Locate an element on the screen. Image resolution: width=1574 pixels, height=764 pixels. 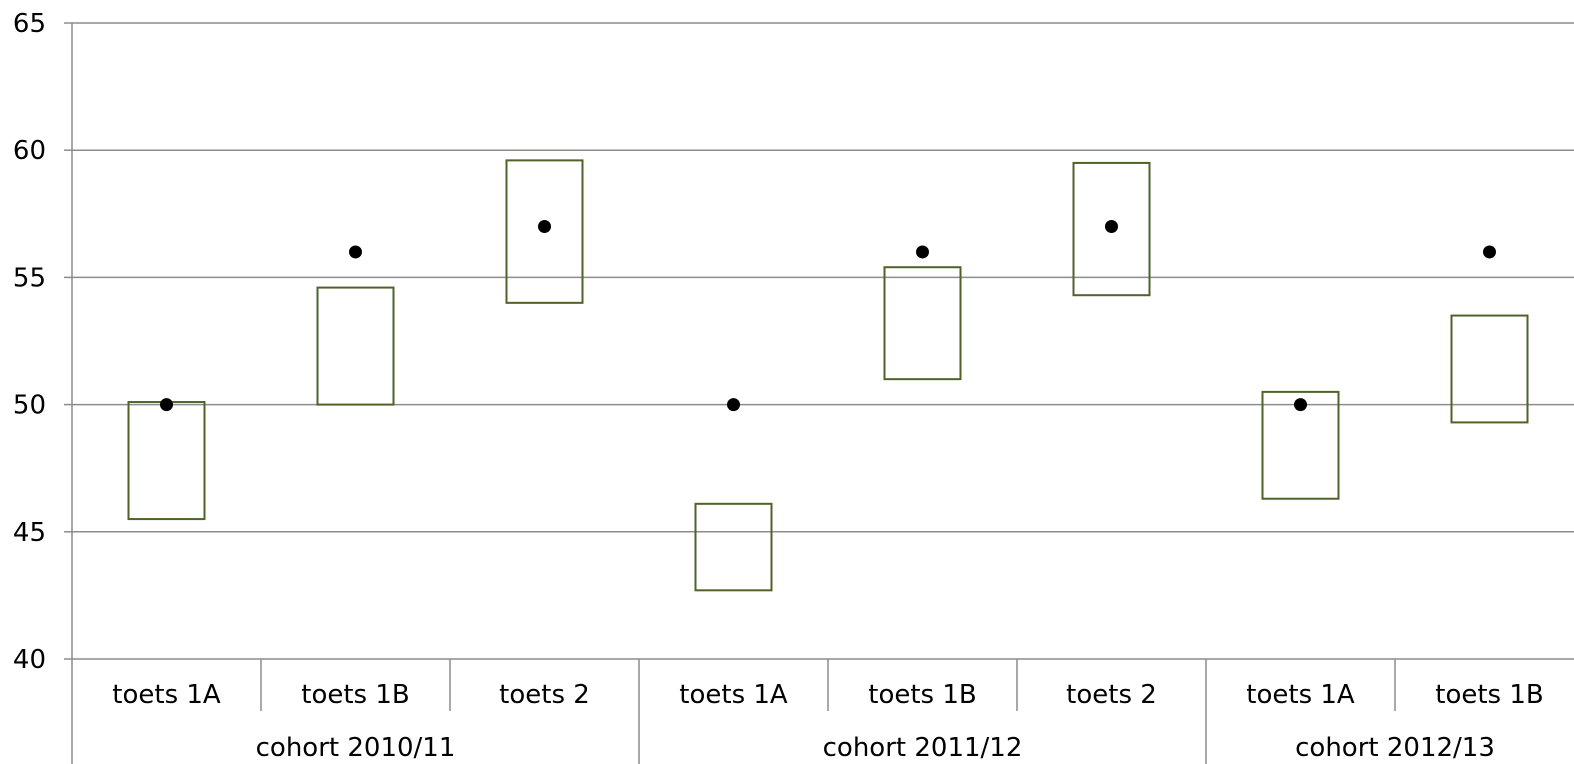
y-tick-label: 50 is located at coordinates (29, 406).